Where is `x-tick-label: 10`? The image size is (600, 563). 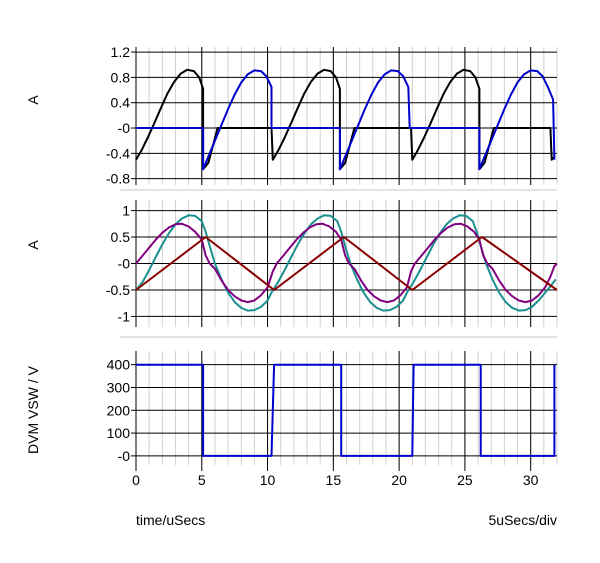
x-tick-label: 10 is located at coordinates (268, 480).